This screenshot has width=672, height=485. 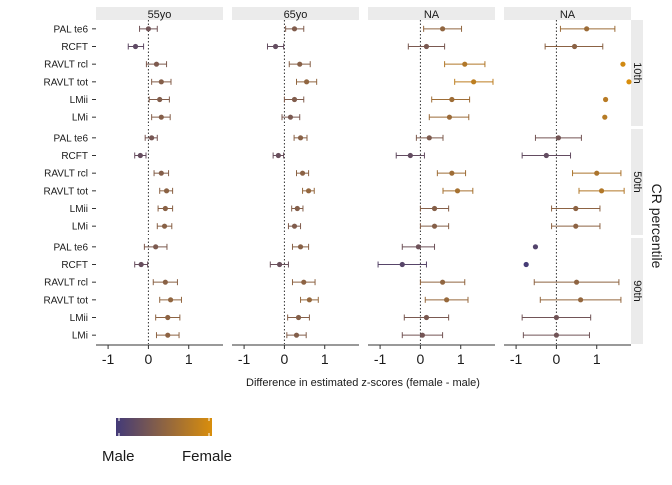 I want to click on legend-colorbar, so click(x=164, y=427).